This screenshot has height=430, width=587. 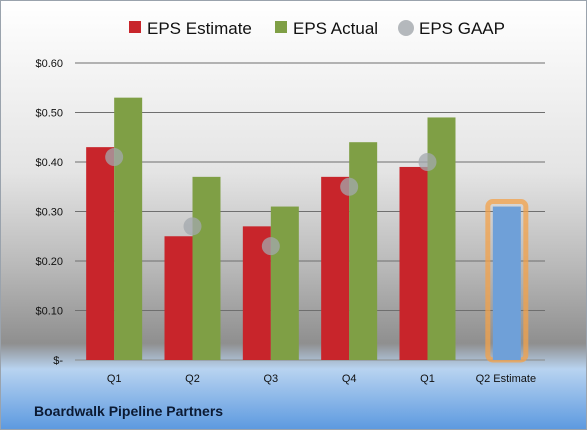 I want to click on y-axis-ticks: $- $0.10 $0.20 $0.30 $0.40 $0.50 $0.60, so click(x=49, y=212).